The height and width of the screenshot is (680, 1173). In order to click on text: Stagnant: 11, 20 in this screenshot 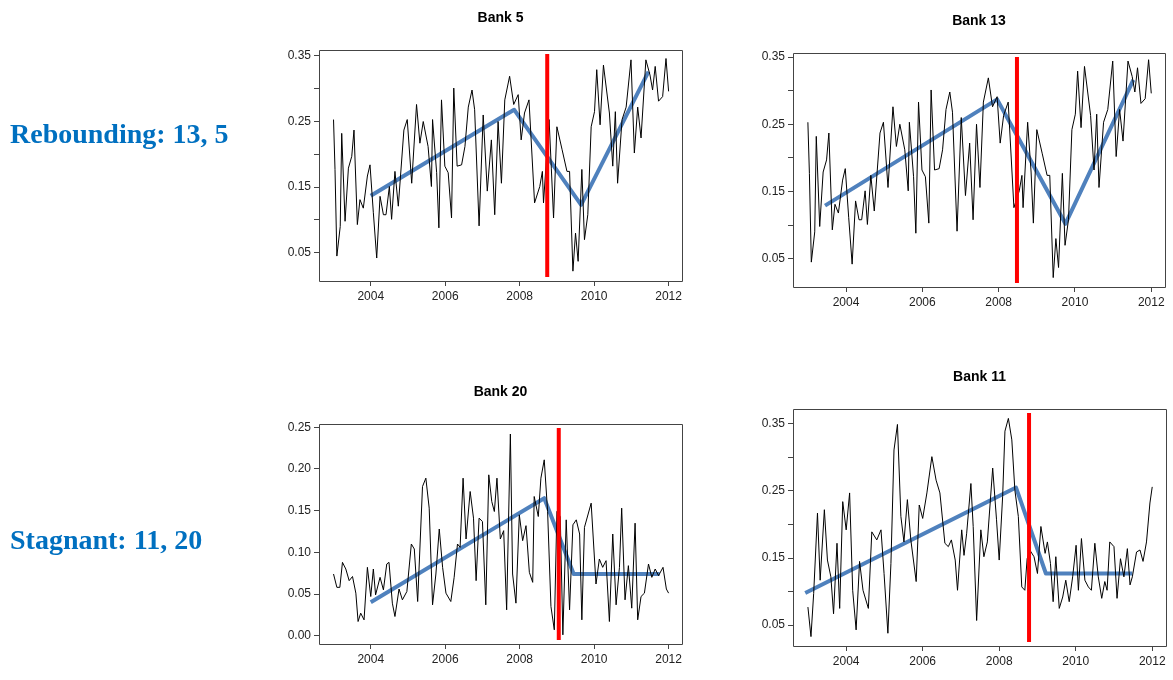, I will do `click(106, 540)`.